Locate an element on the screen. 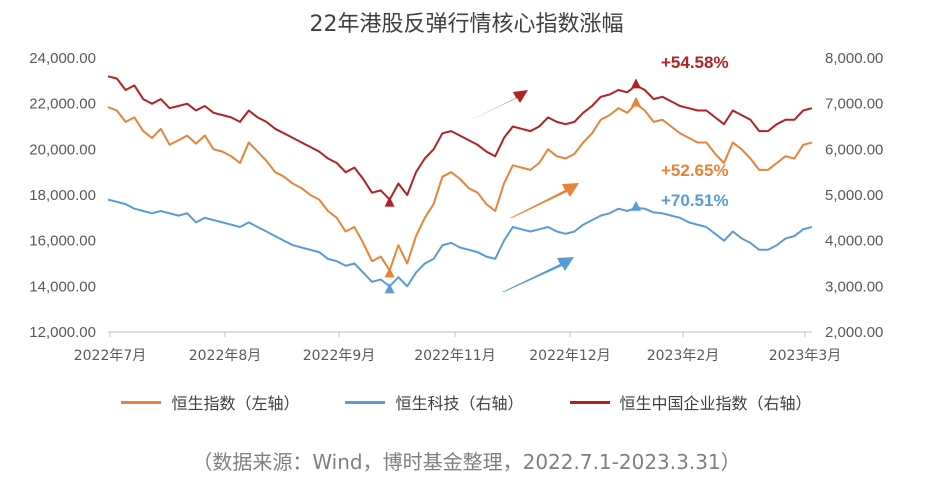 Image resolution: width=933 pixels, height=480 pixels. right-tick-label: 8,000.00 is located at coordinates (854, 58).